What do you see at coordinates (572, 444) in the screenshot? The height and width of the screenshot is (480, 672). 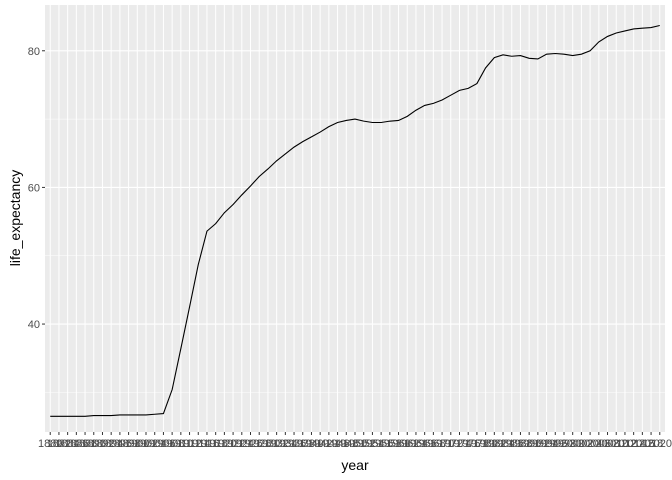 I see `x-tick-label: 2000` at bounding box center [572, 444].